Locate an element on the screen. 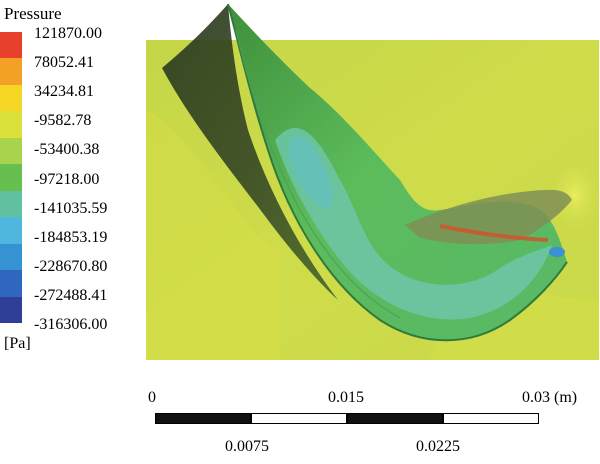  legend-value-label: -316306.00 is located at coordinates (71, 324).